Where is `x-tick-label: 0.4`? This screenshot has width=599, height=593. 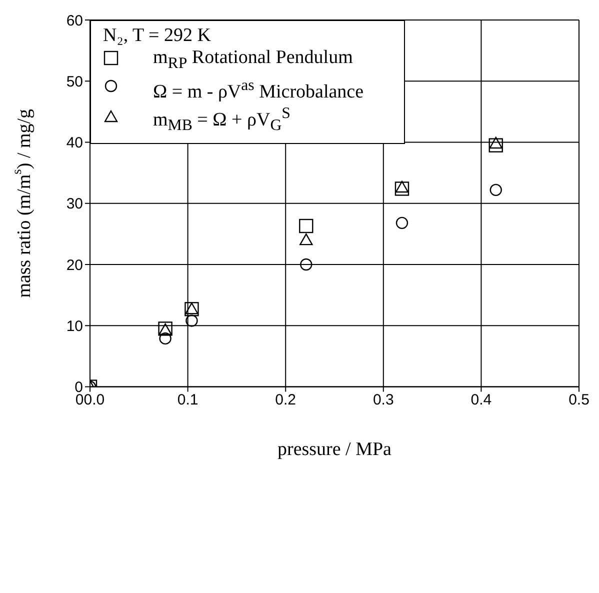 x-tick-label: 0.4 is located at coordinates (481, 399).